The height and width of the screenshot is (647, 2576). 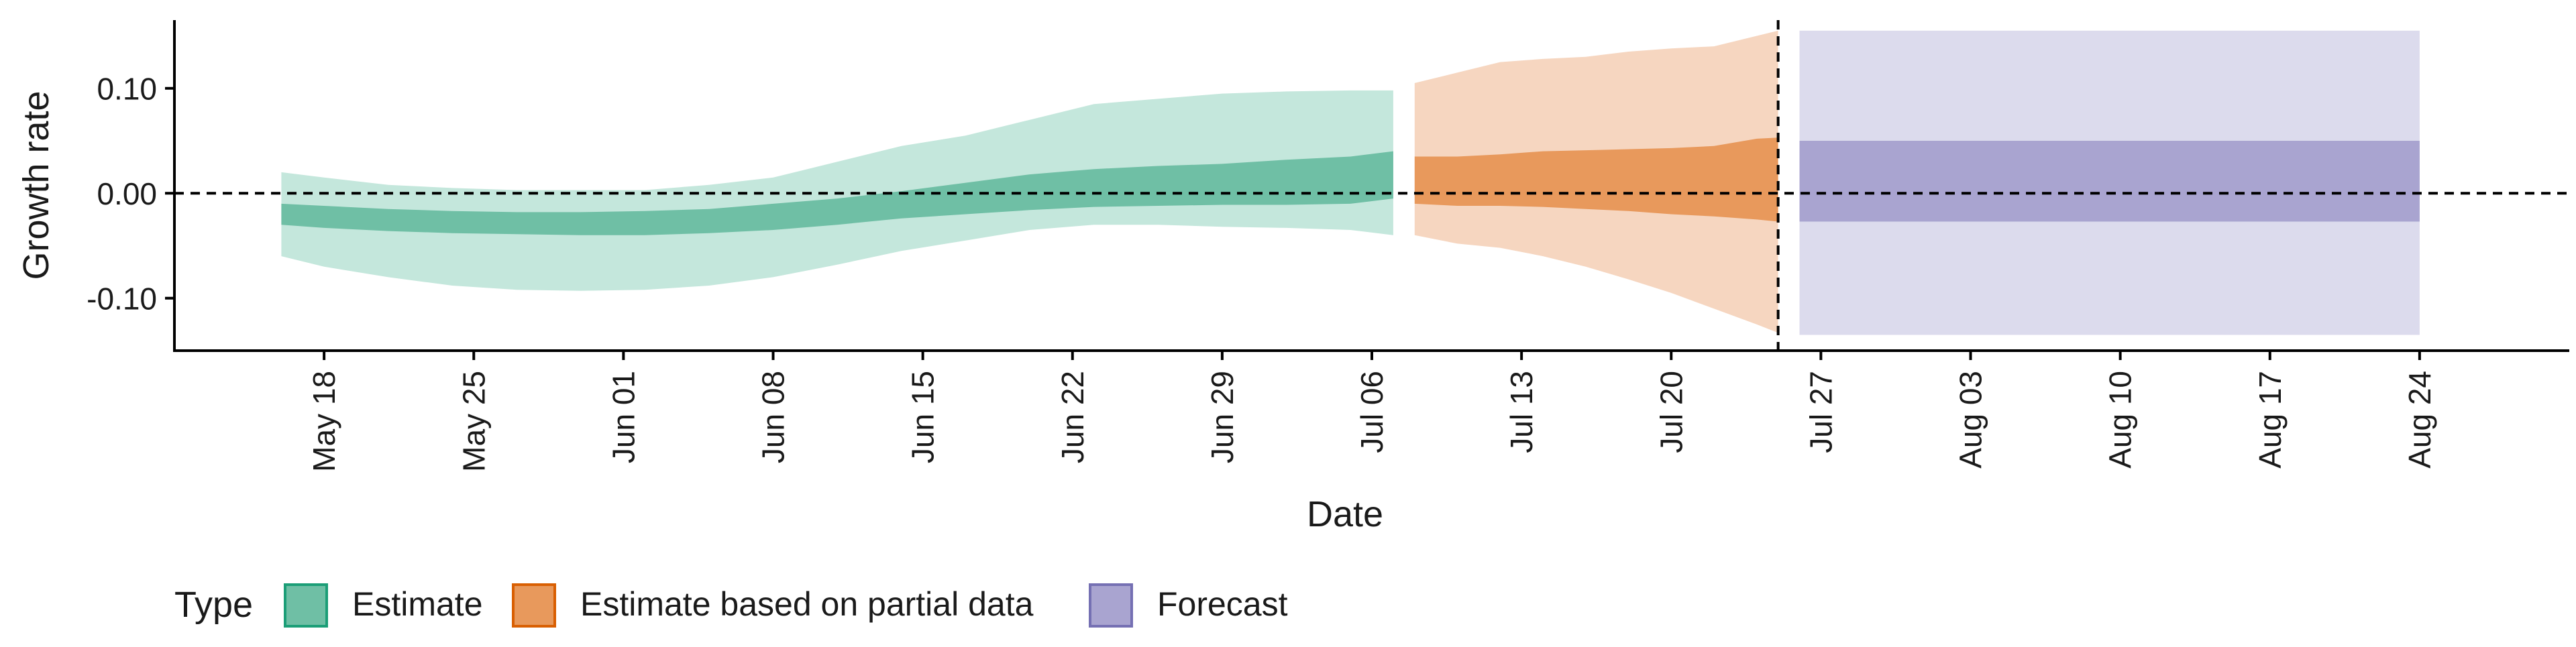 I want to click on x-tick-label: Aug 10, so click(x=2120, y=420).